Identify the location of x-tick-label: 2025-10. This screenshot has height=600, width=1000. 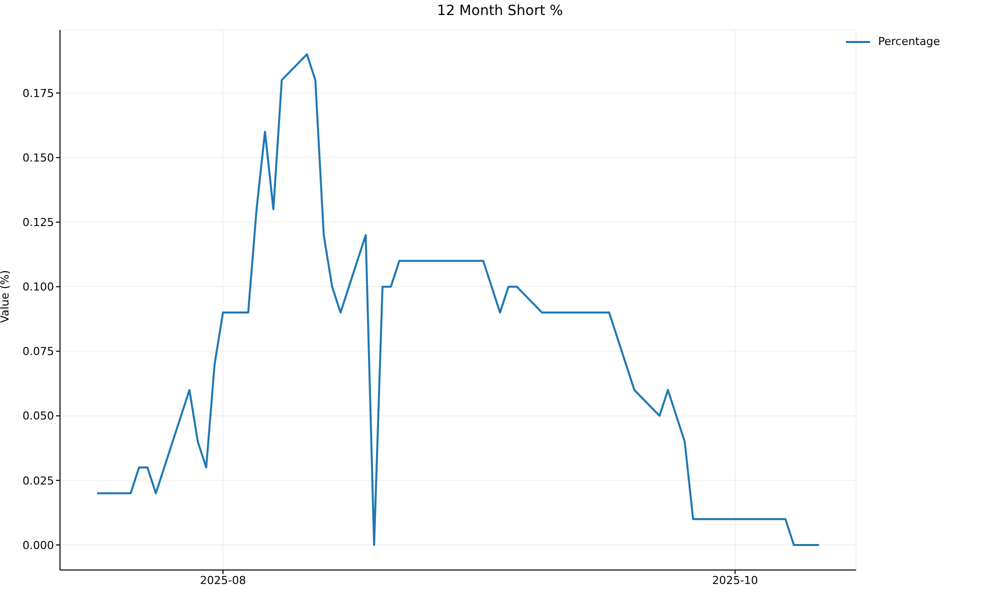
(735, 580).